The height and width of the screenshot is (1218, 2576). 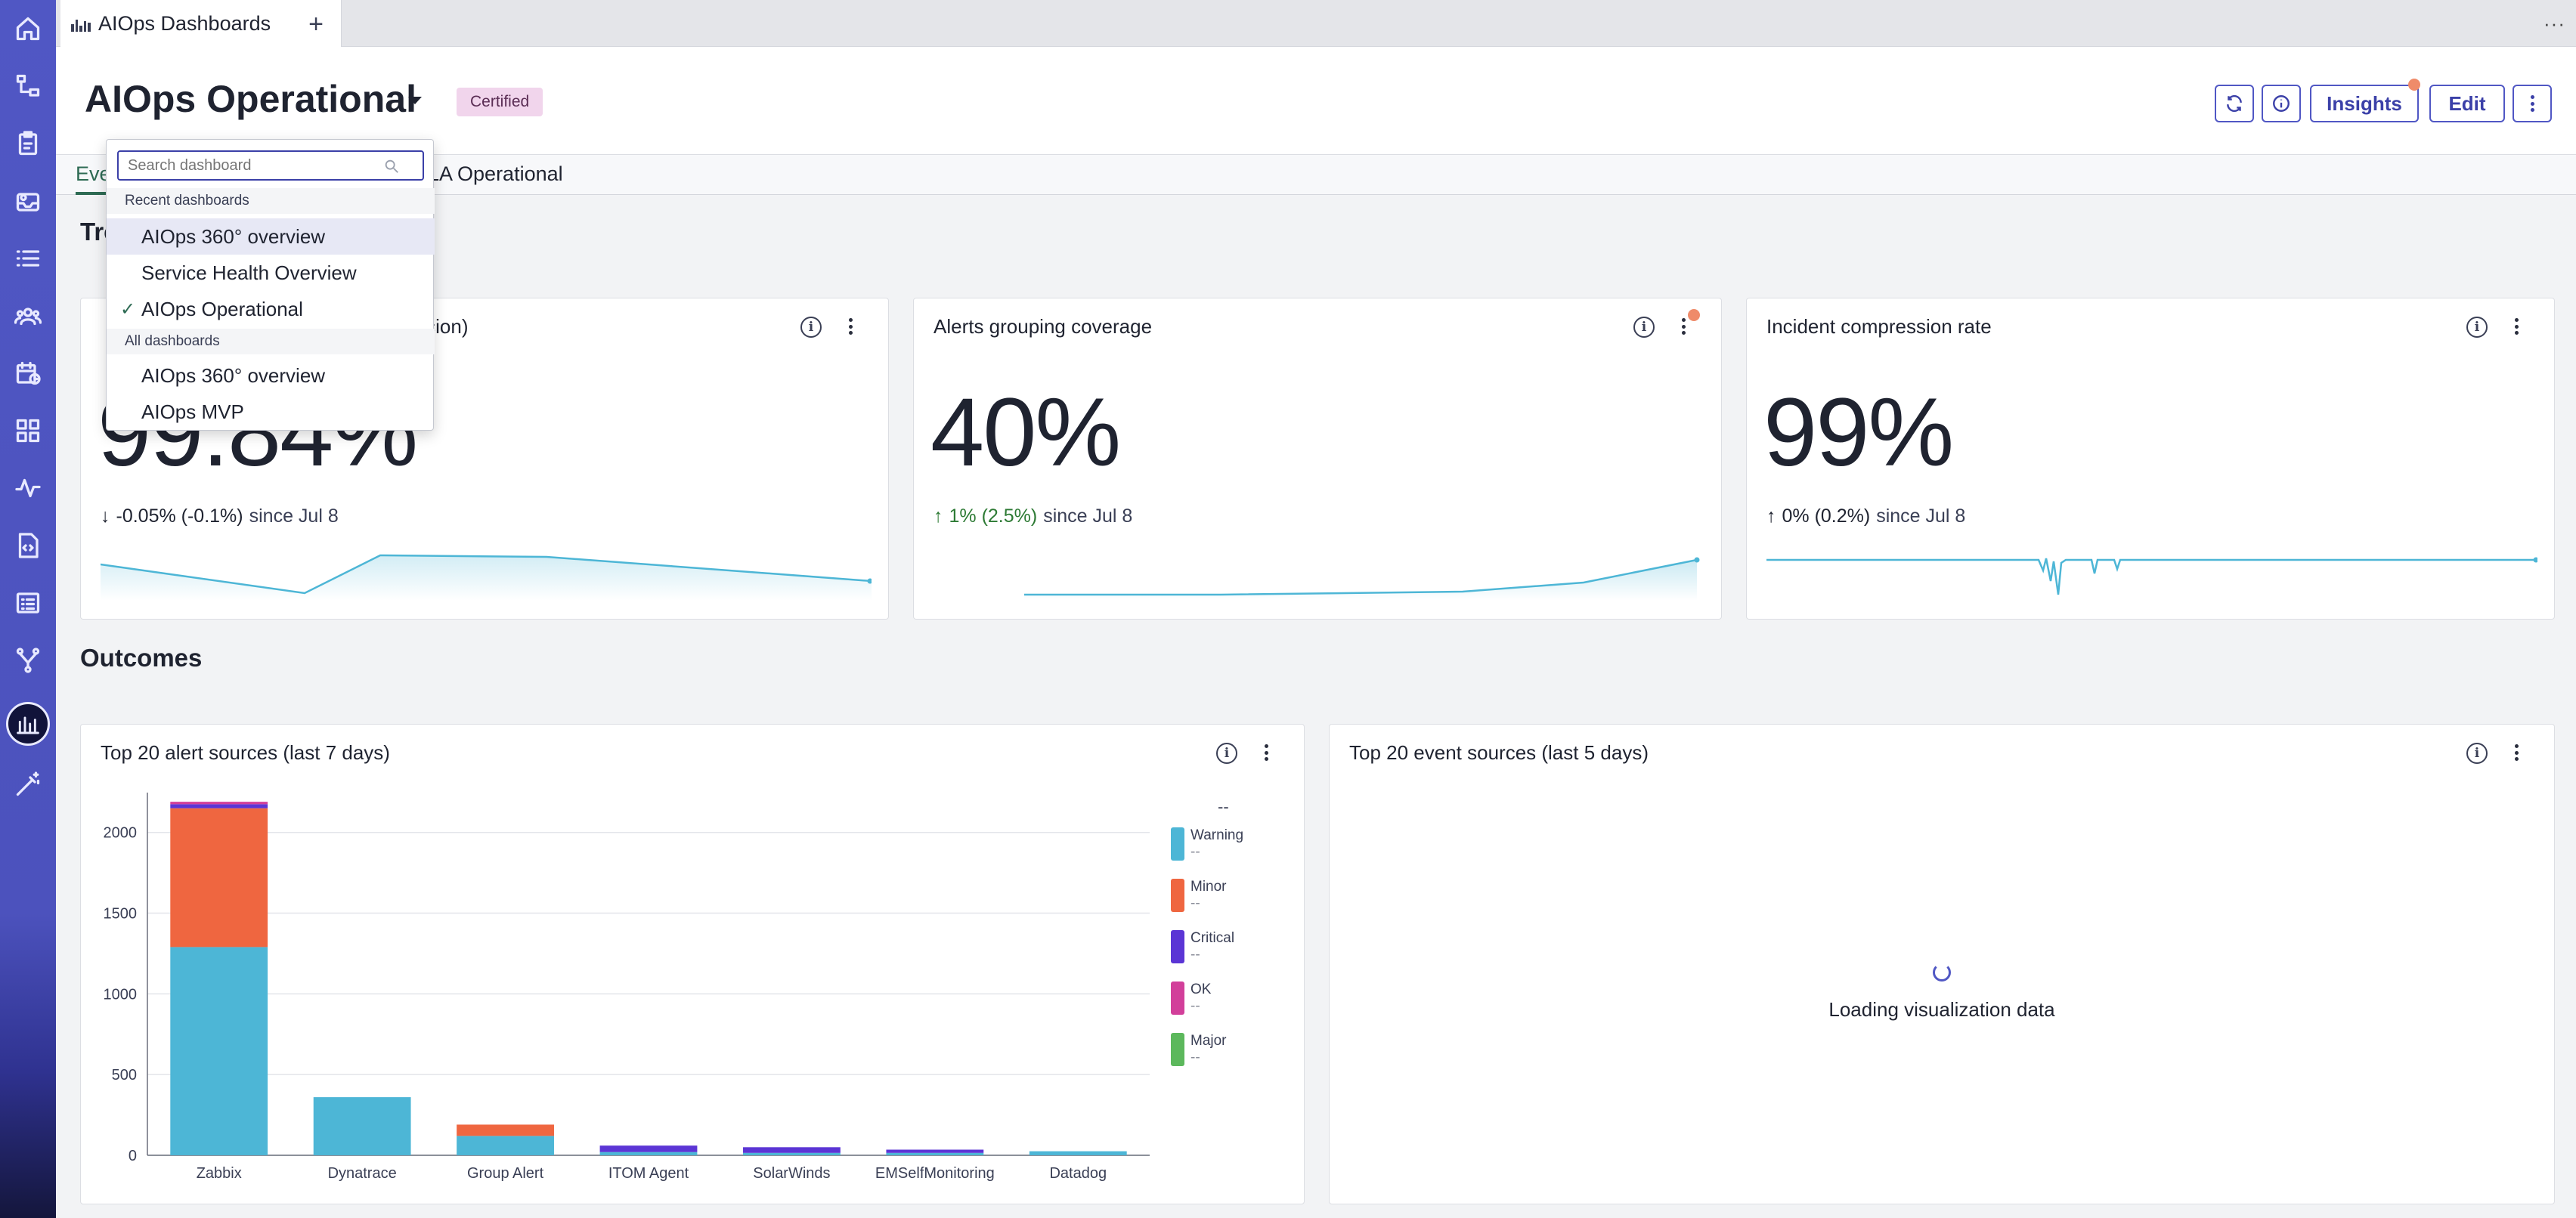 What do you see at coordinates (2467, 103) in the screenshot?
I see `edit-button: Edit` at bounding box center [2467, 103].